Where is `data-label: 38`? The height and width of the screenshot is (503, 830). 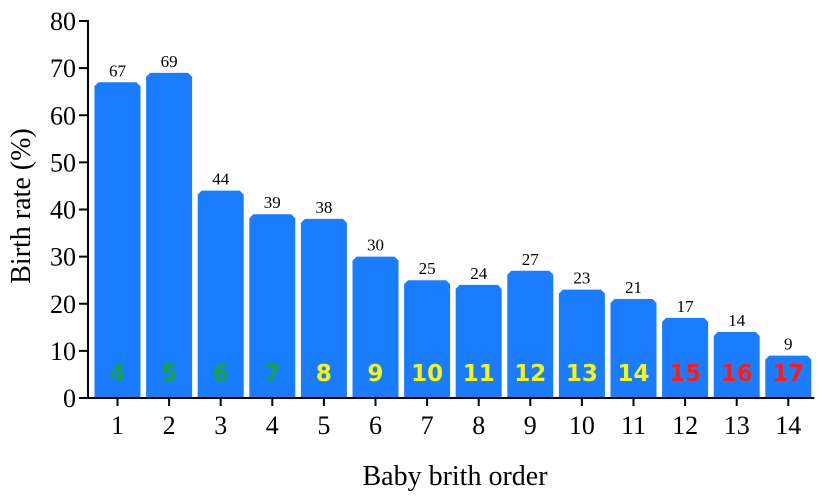
data-label: 38 is located at coordinates (323, 207).